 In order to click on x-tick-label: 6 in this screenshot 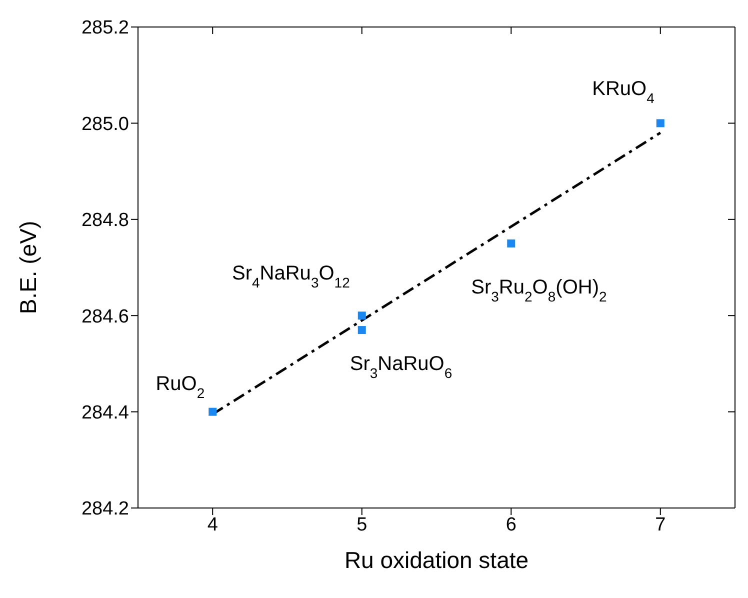, I will do `click(511, 525)`.